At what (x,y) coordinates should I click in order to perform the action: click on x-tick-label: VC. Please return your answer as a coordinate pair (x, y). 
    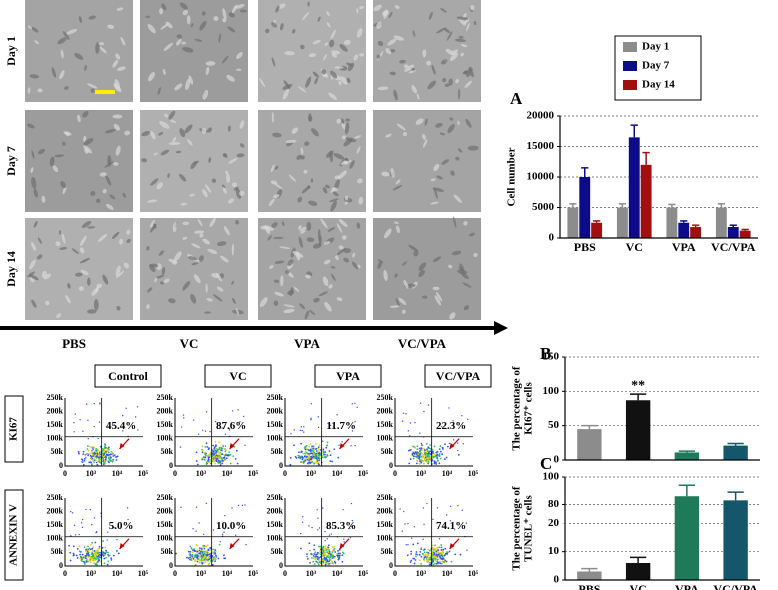
    Looking at the image, I should click on (637, 586).